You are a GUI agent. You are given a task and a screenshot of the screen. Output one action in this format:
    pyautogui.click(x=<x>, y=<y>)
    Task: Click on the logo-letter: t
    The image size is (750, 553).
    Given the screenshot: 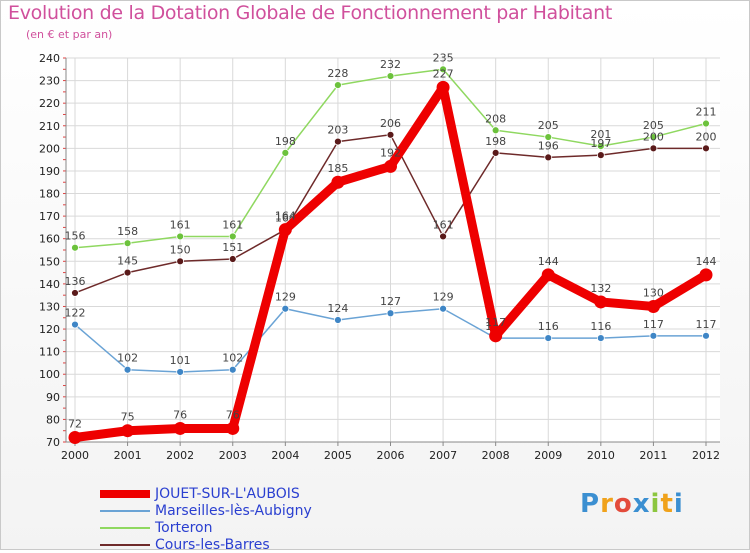 What is the action you would take?
    pyautogui.click(x=667, y=504)
    